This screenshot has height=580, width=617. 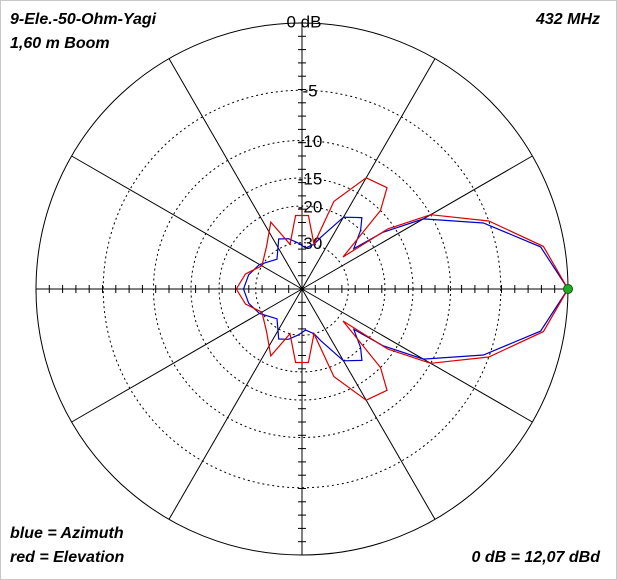 I want to click on pattern-line, so click(x=405, y=289).